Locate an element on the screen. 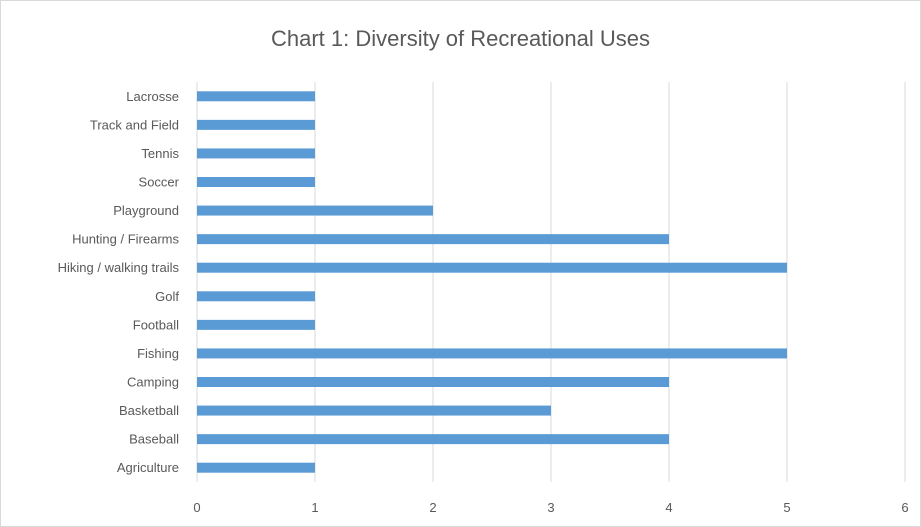 This screenshot has height=527, width=921. chart-title: Chart 1: Diversity of Recreational Uses is located at coordinates (460, 38).